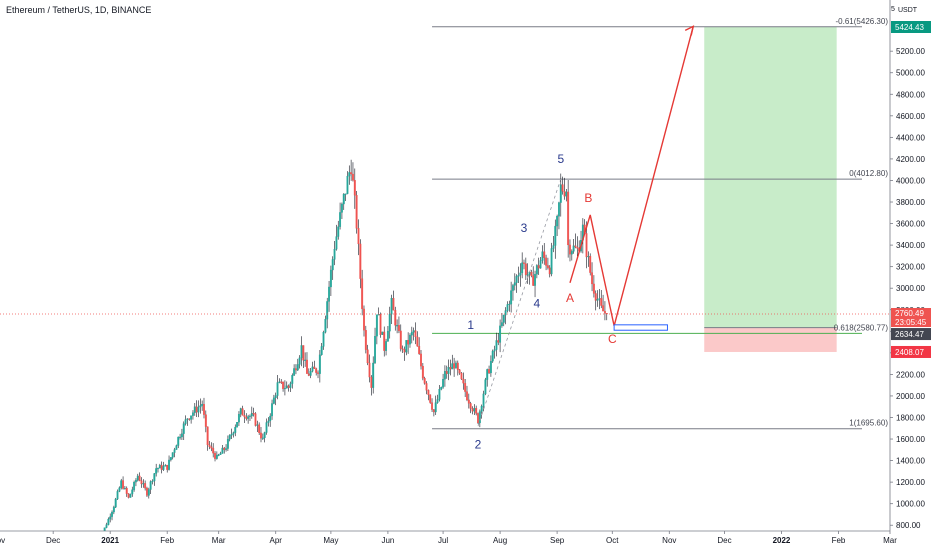 This screenshot has height=550, width=932. What do you see at coordinates (275, 540) in the screenshot?
I see `time-tick-label: Apr` at bounding box center [275, 540].